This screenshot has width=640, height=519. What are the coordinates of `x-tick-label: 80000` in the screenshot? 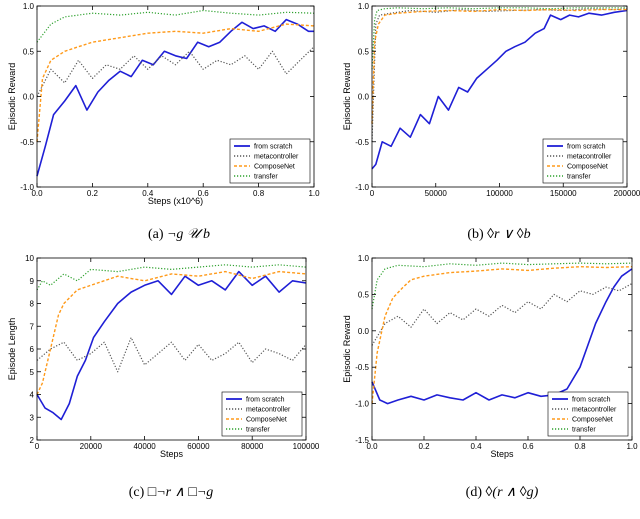 It's located at (252, 446).